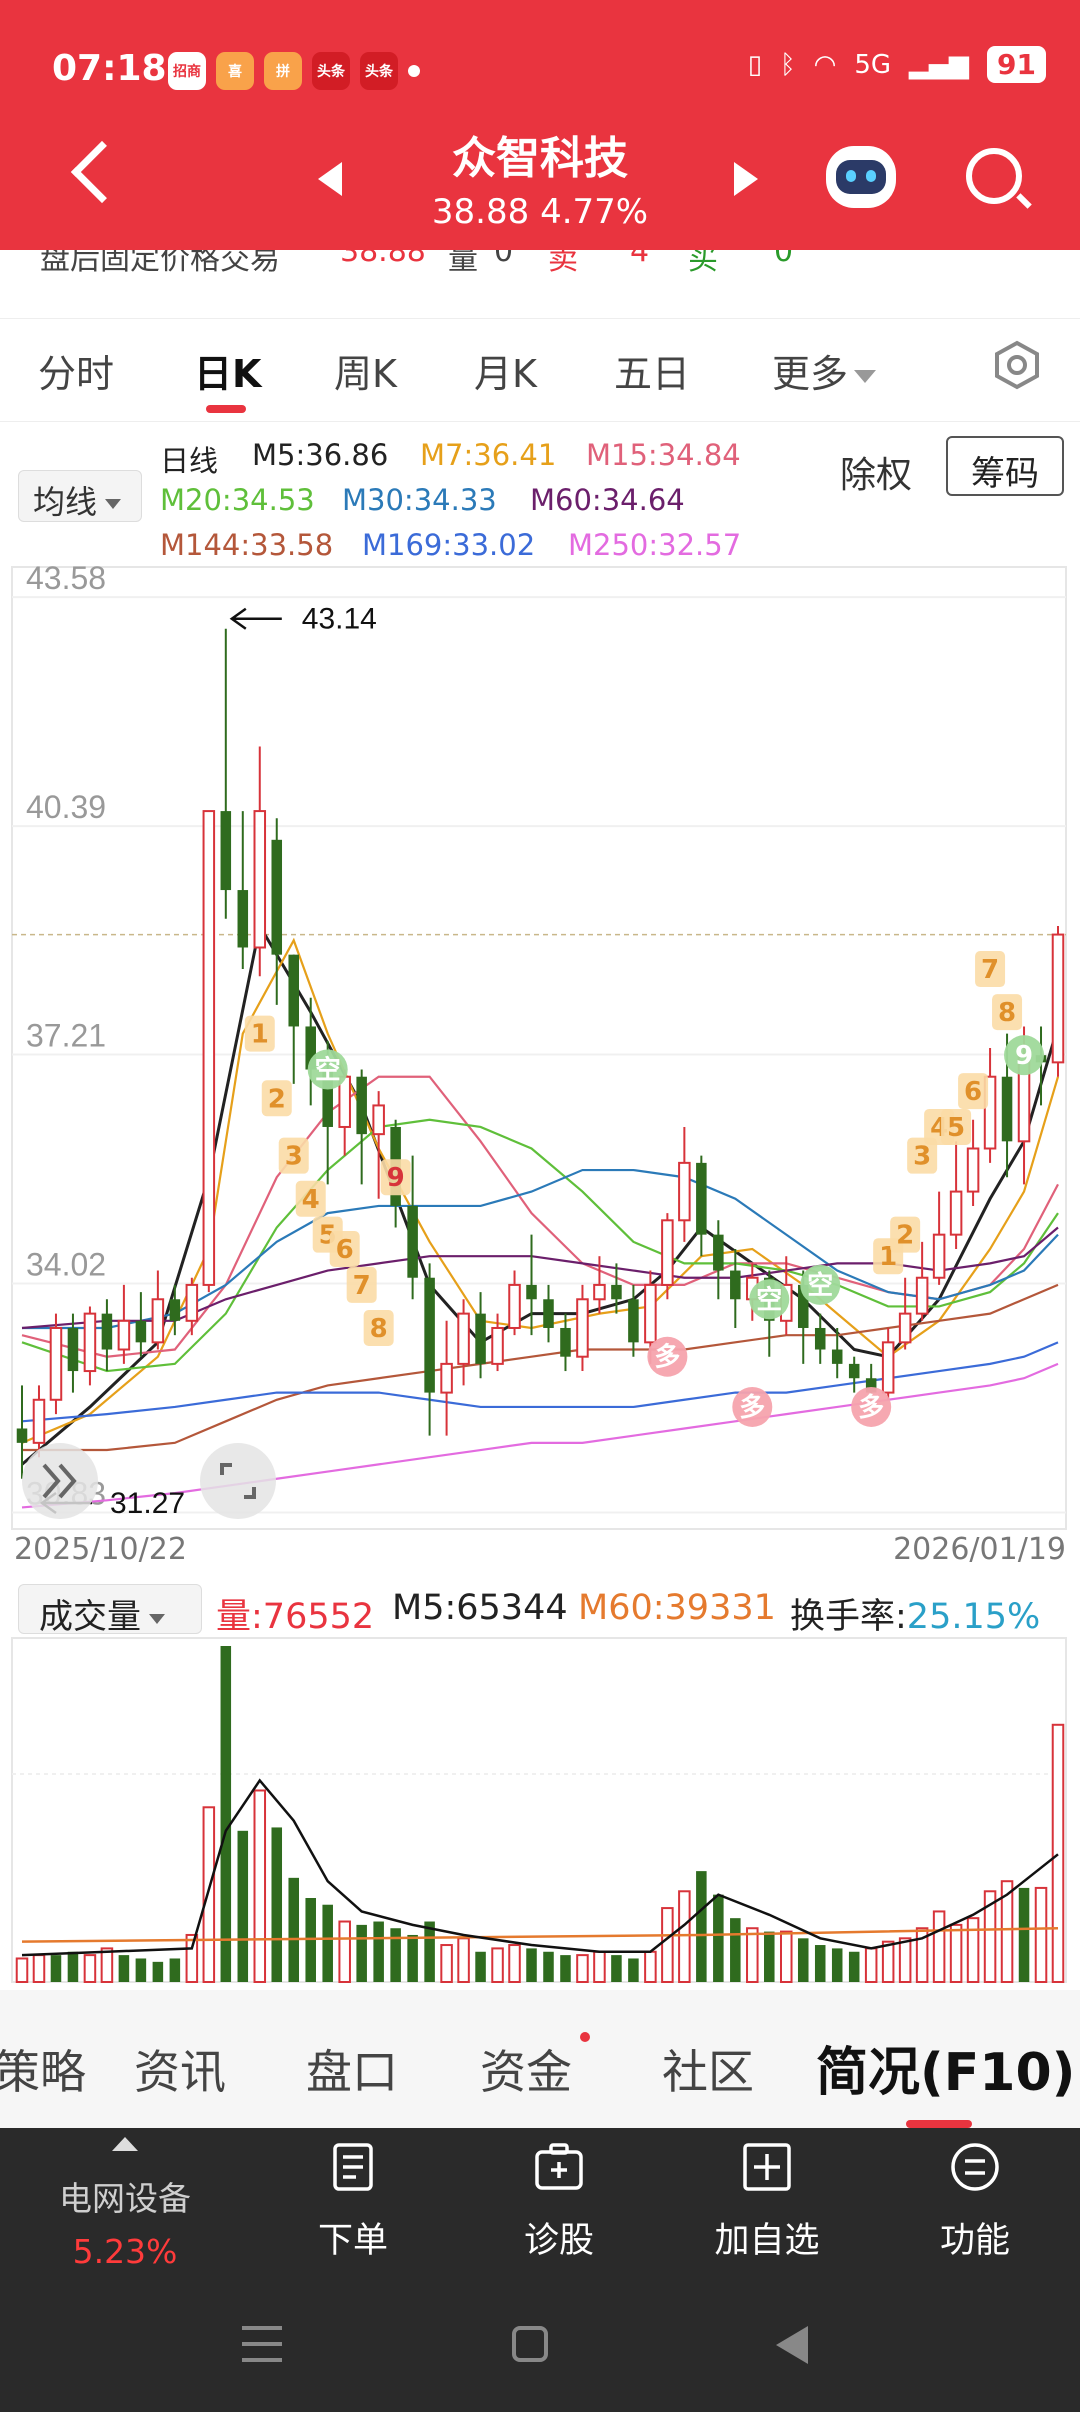  Describe the element at coordinates (540, 212) in the screenshot. I see `stock-price-change: 38.88 4.77%` at that location.